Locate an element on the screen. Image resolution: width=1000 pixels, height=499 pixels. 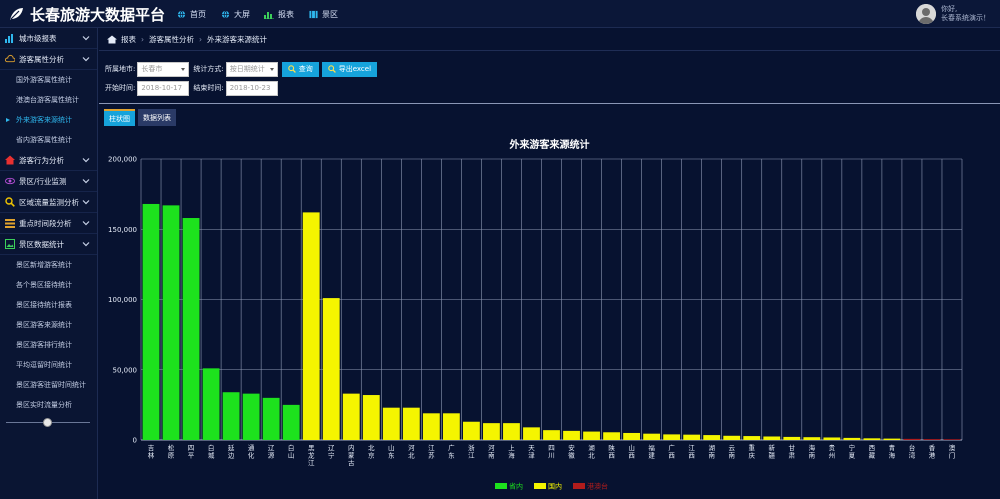
x-tick-label: 内蒙古 is located at coordinates (351, 455).